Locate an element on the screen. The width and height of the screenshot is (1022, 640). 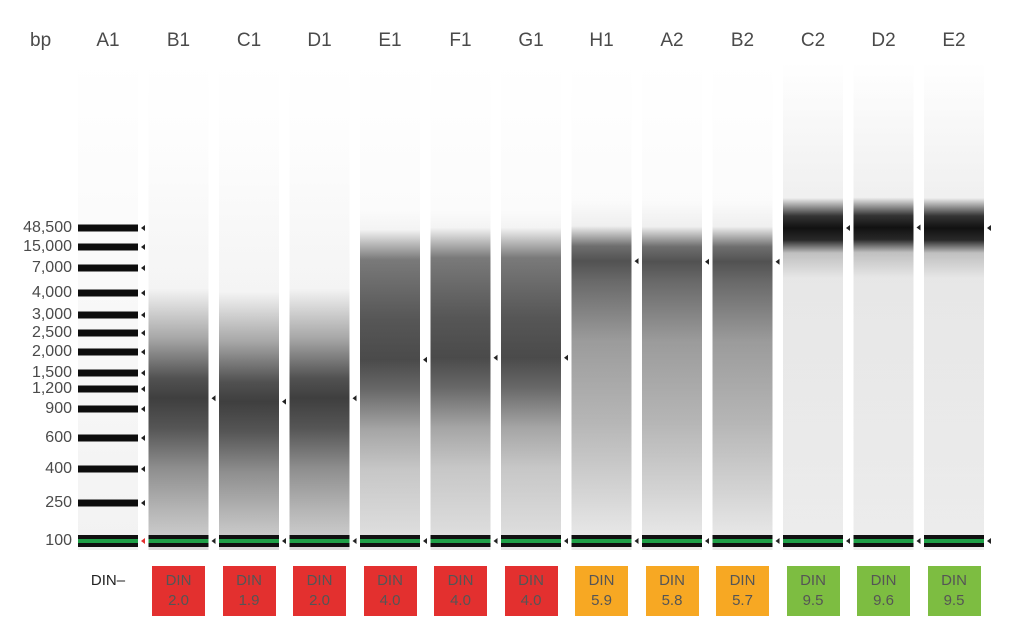
din-box-e1: DIN 4.0 is located at coordinates (390, 591).